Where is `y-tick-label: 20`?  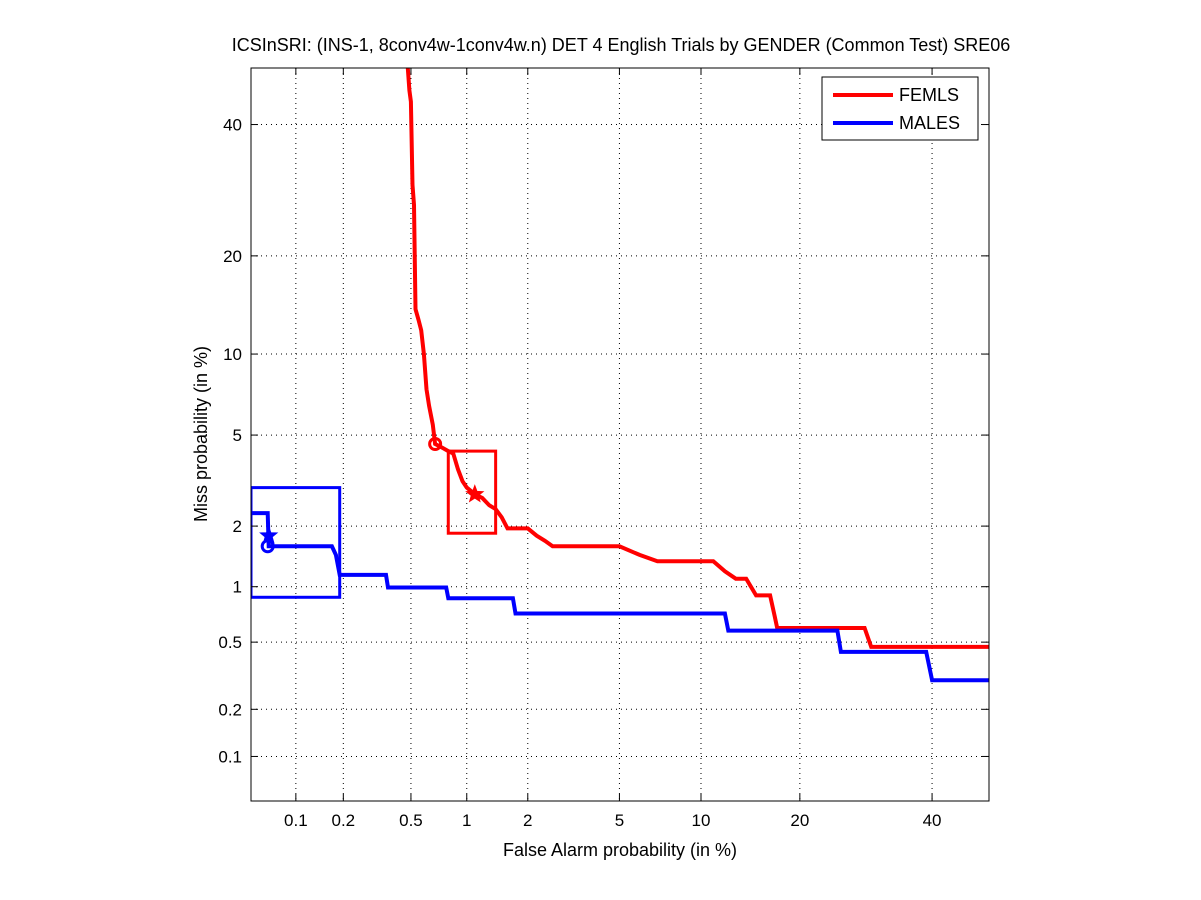
y-tick-label: 20 is located at coordinates (232, 256).